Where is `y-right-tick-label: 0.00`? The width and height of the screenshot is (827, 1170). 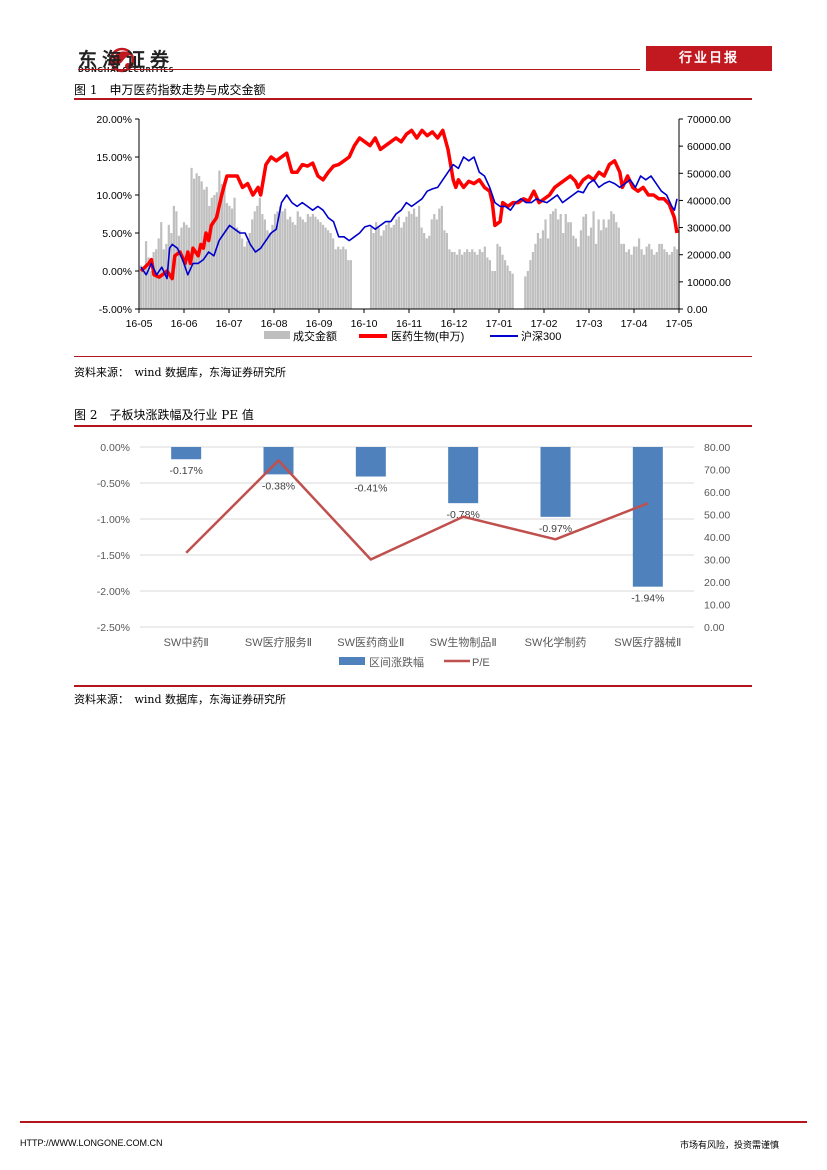 y-right-tick-label: 0.00 is located at coordinates (697, 310).